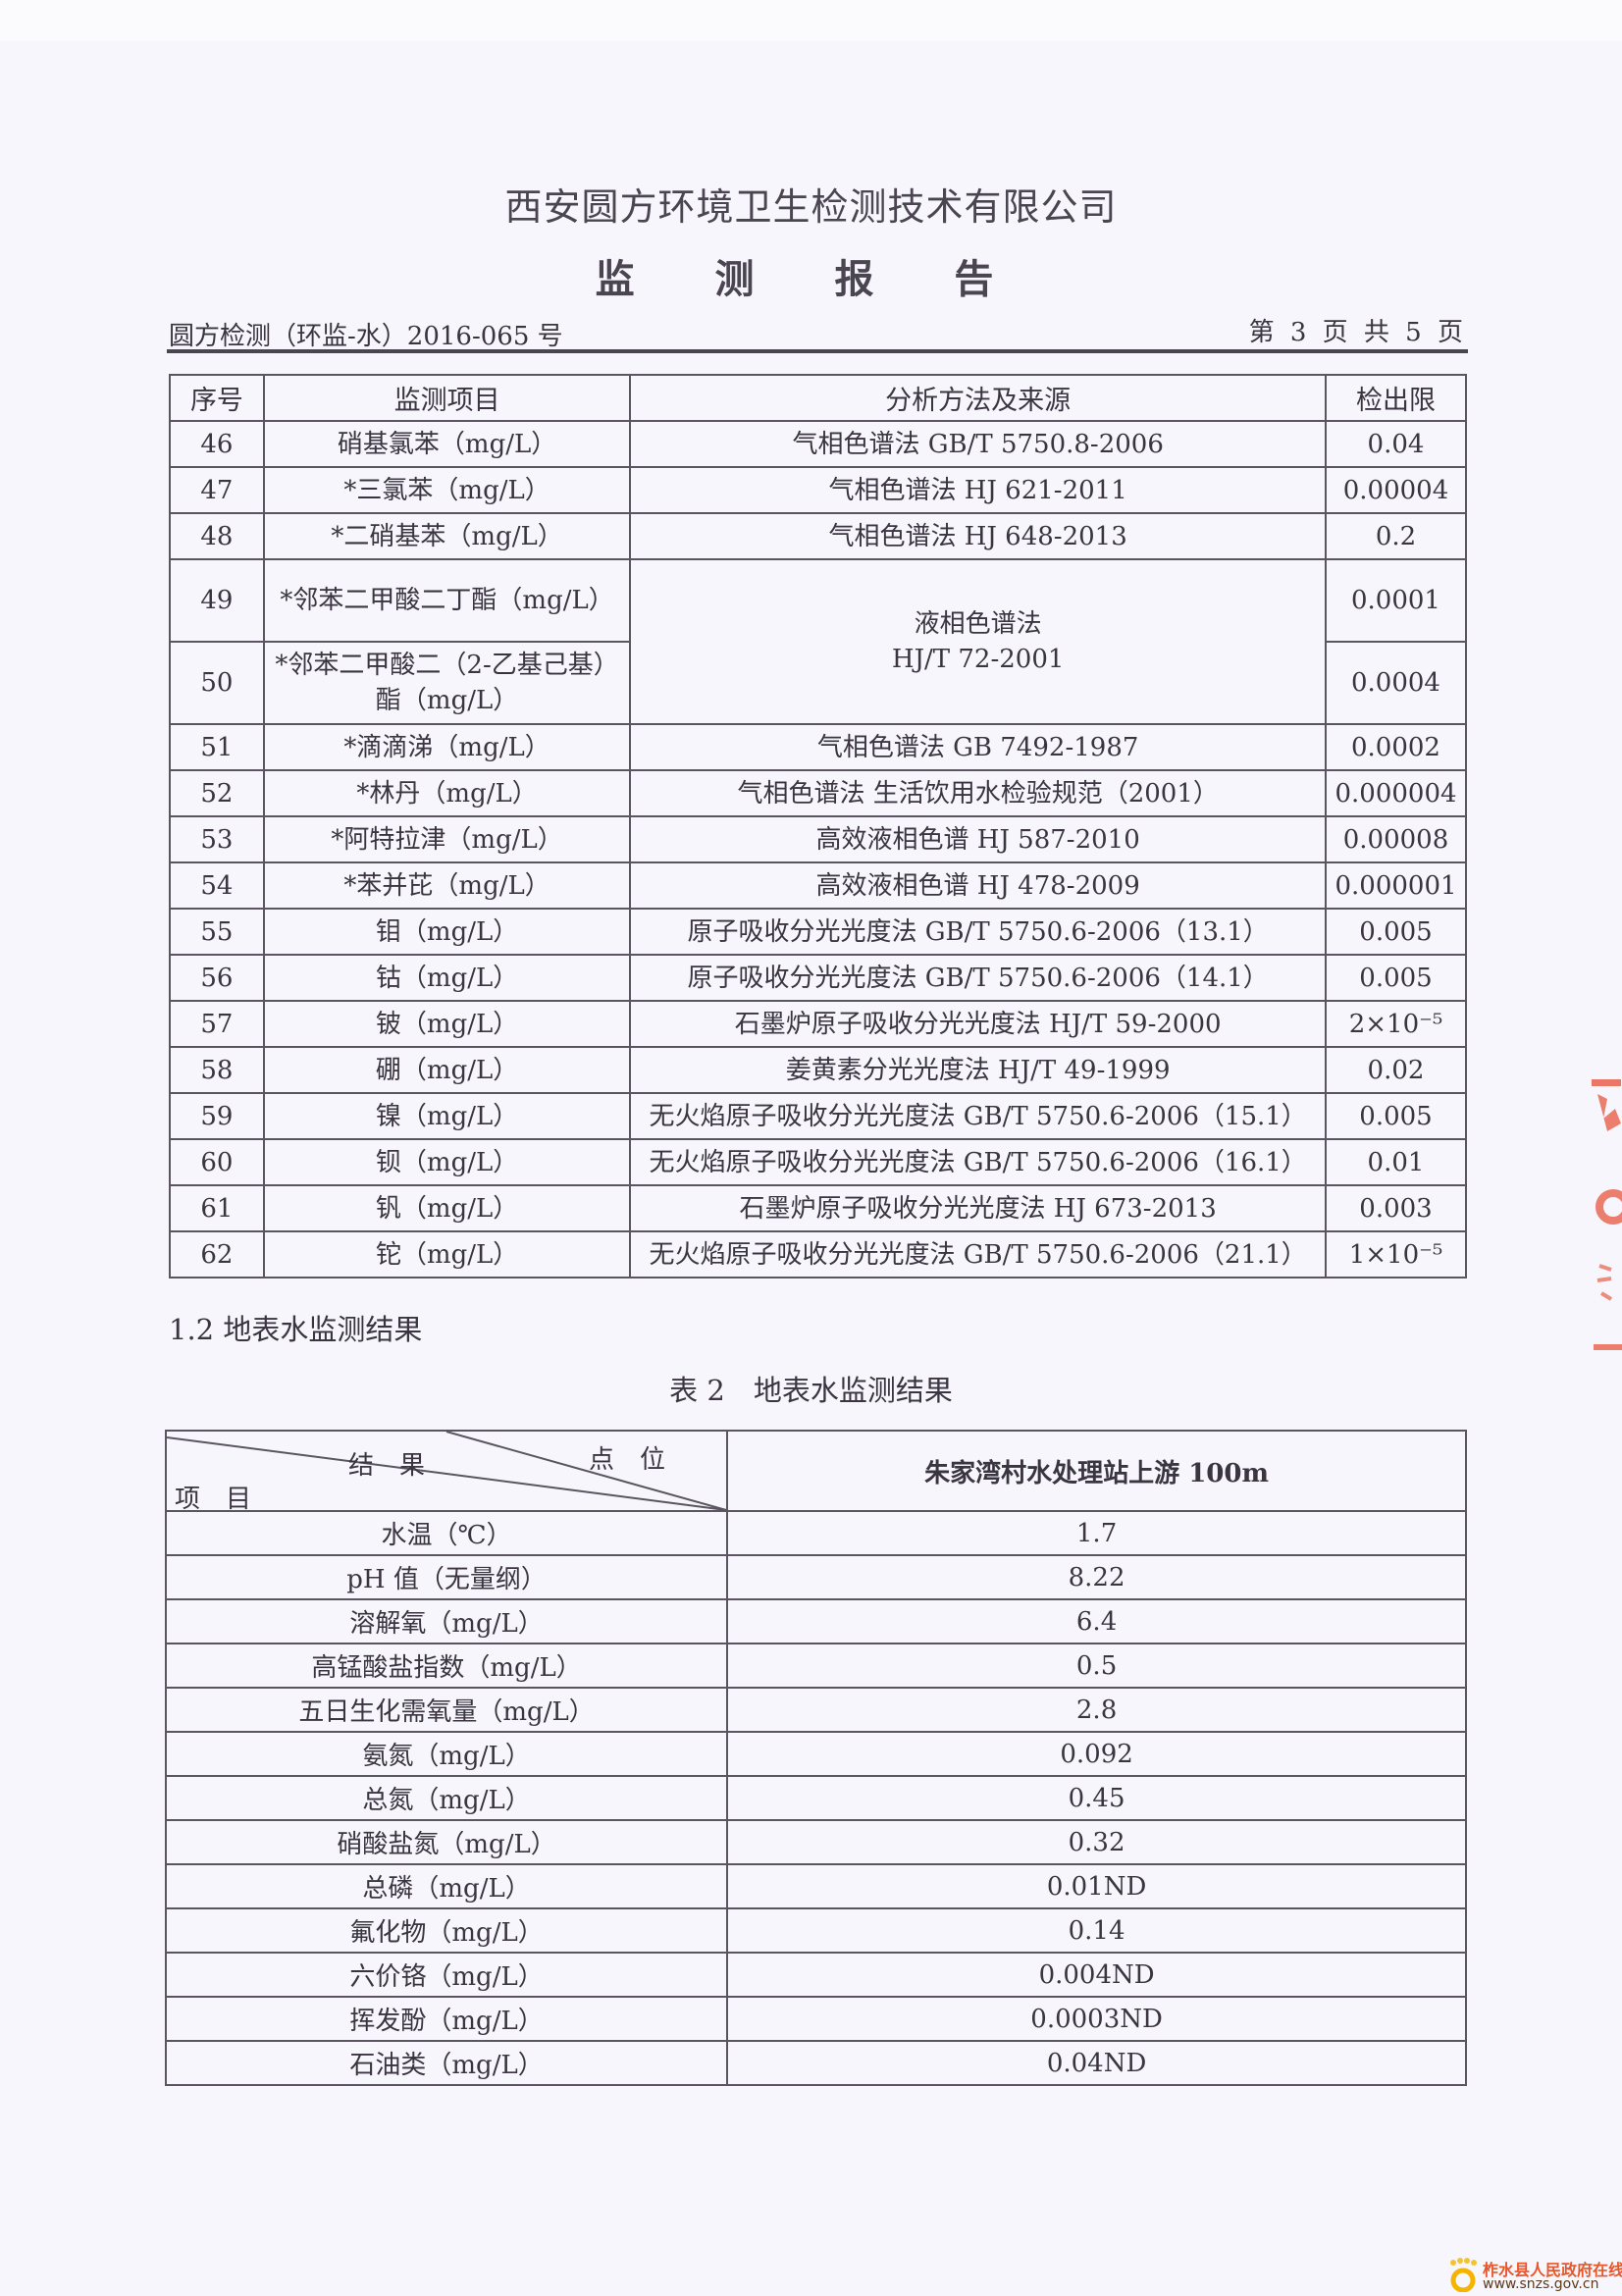  I want to click on table-row: 61 钒（mg/L） 石墨炉原子吸收分光光度法 HJ 673-2013 0.003, so click(818, 1208).